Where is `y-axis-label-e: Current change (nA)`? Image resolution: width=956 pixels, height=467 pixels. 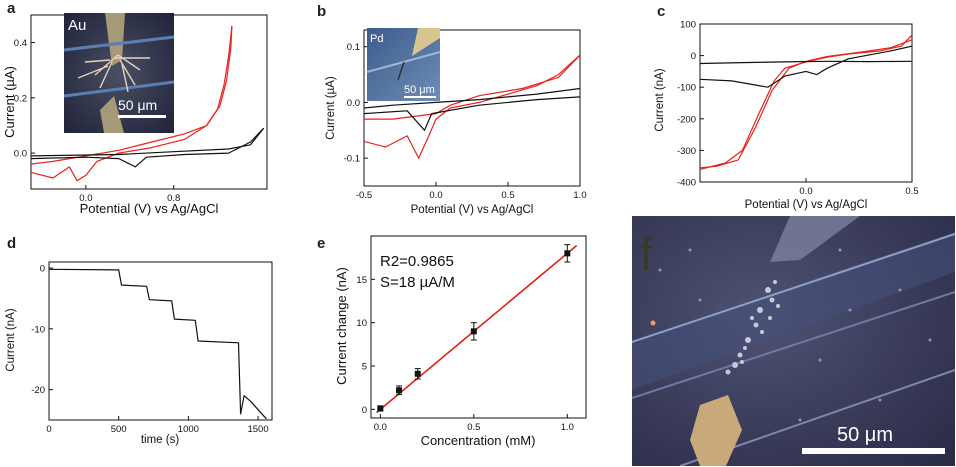 y-axis-label-e: Current change (nA) is located at coordinates (341, 326).